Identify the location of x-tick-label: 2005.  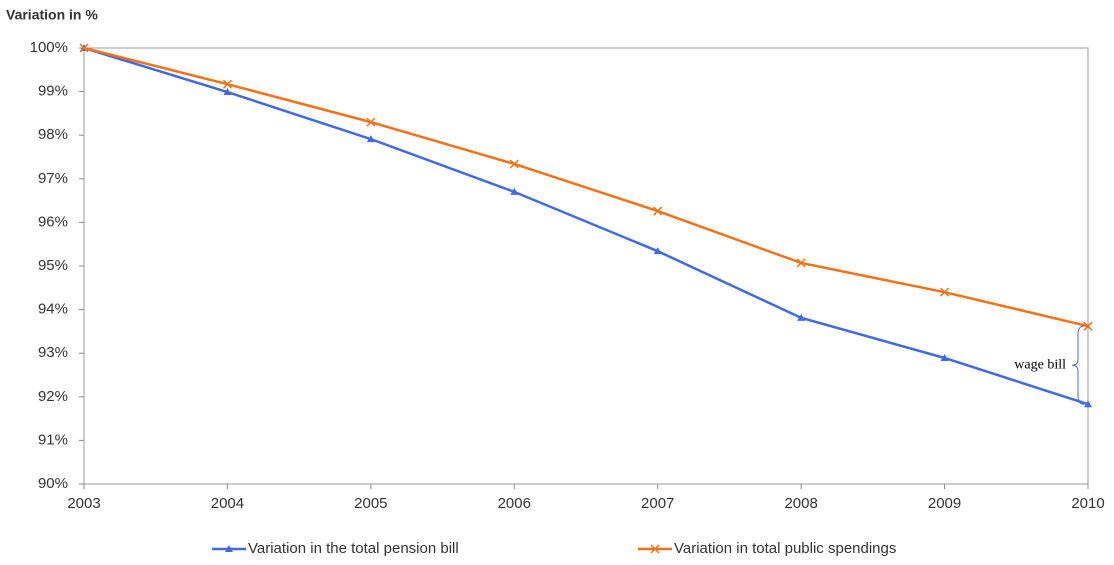
(370, 503).